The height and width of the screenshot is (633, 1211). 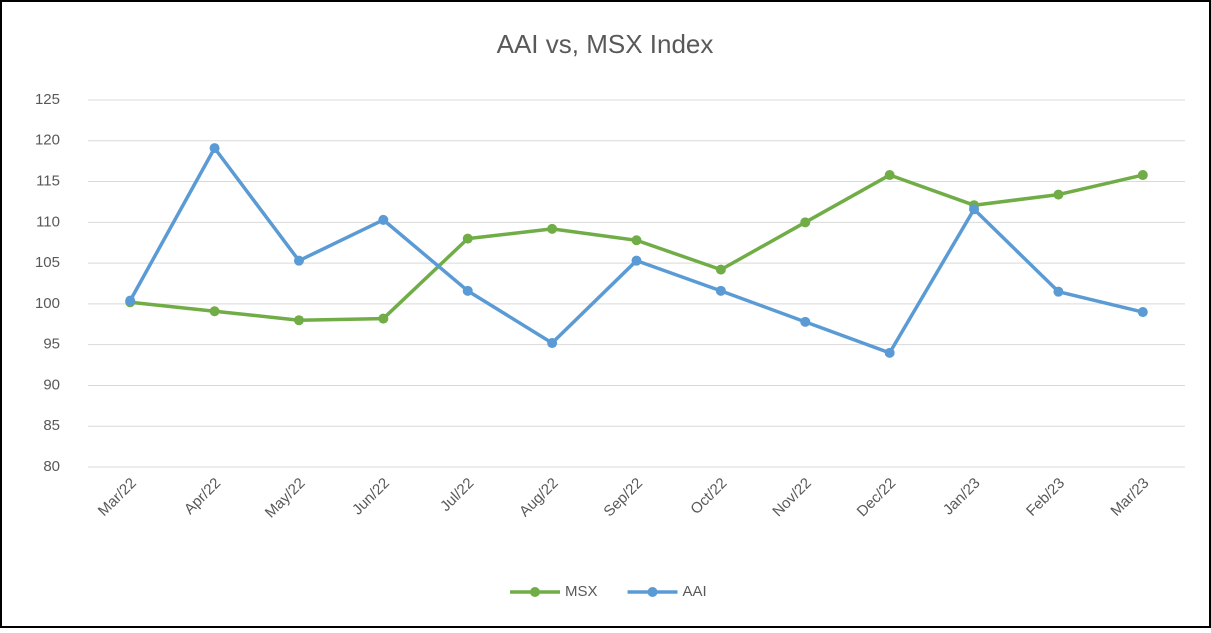 I want to click on y-tick-label: 80, so click(x=51, y=466).